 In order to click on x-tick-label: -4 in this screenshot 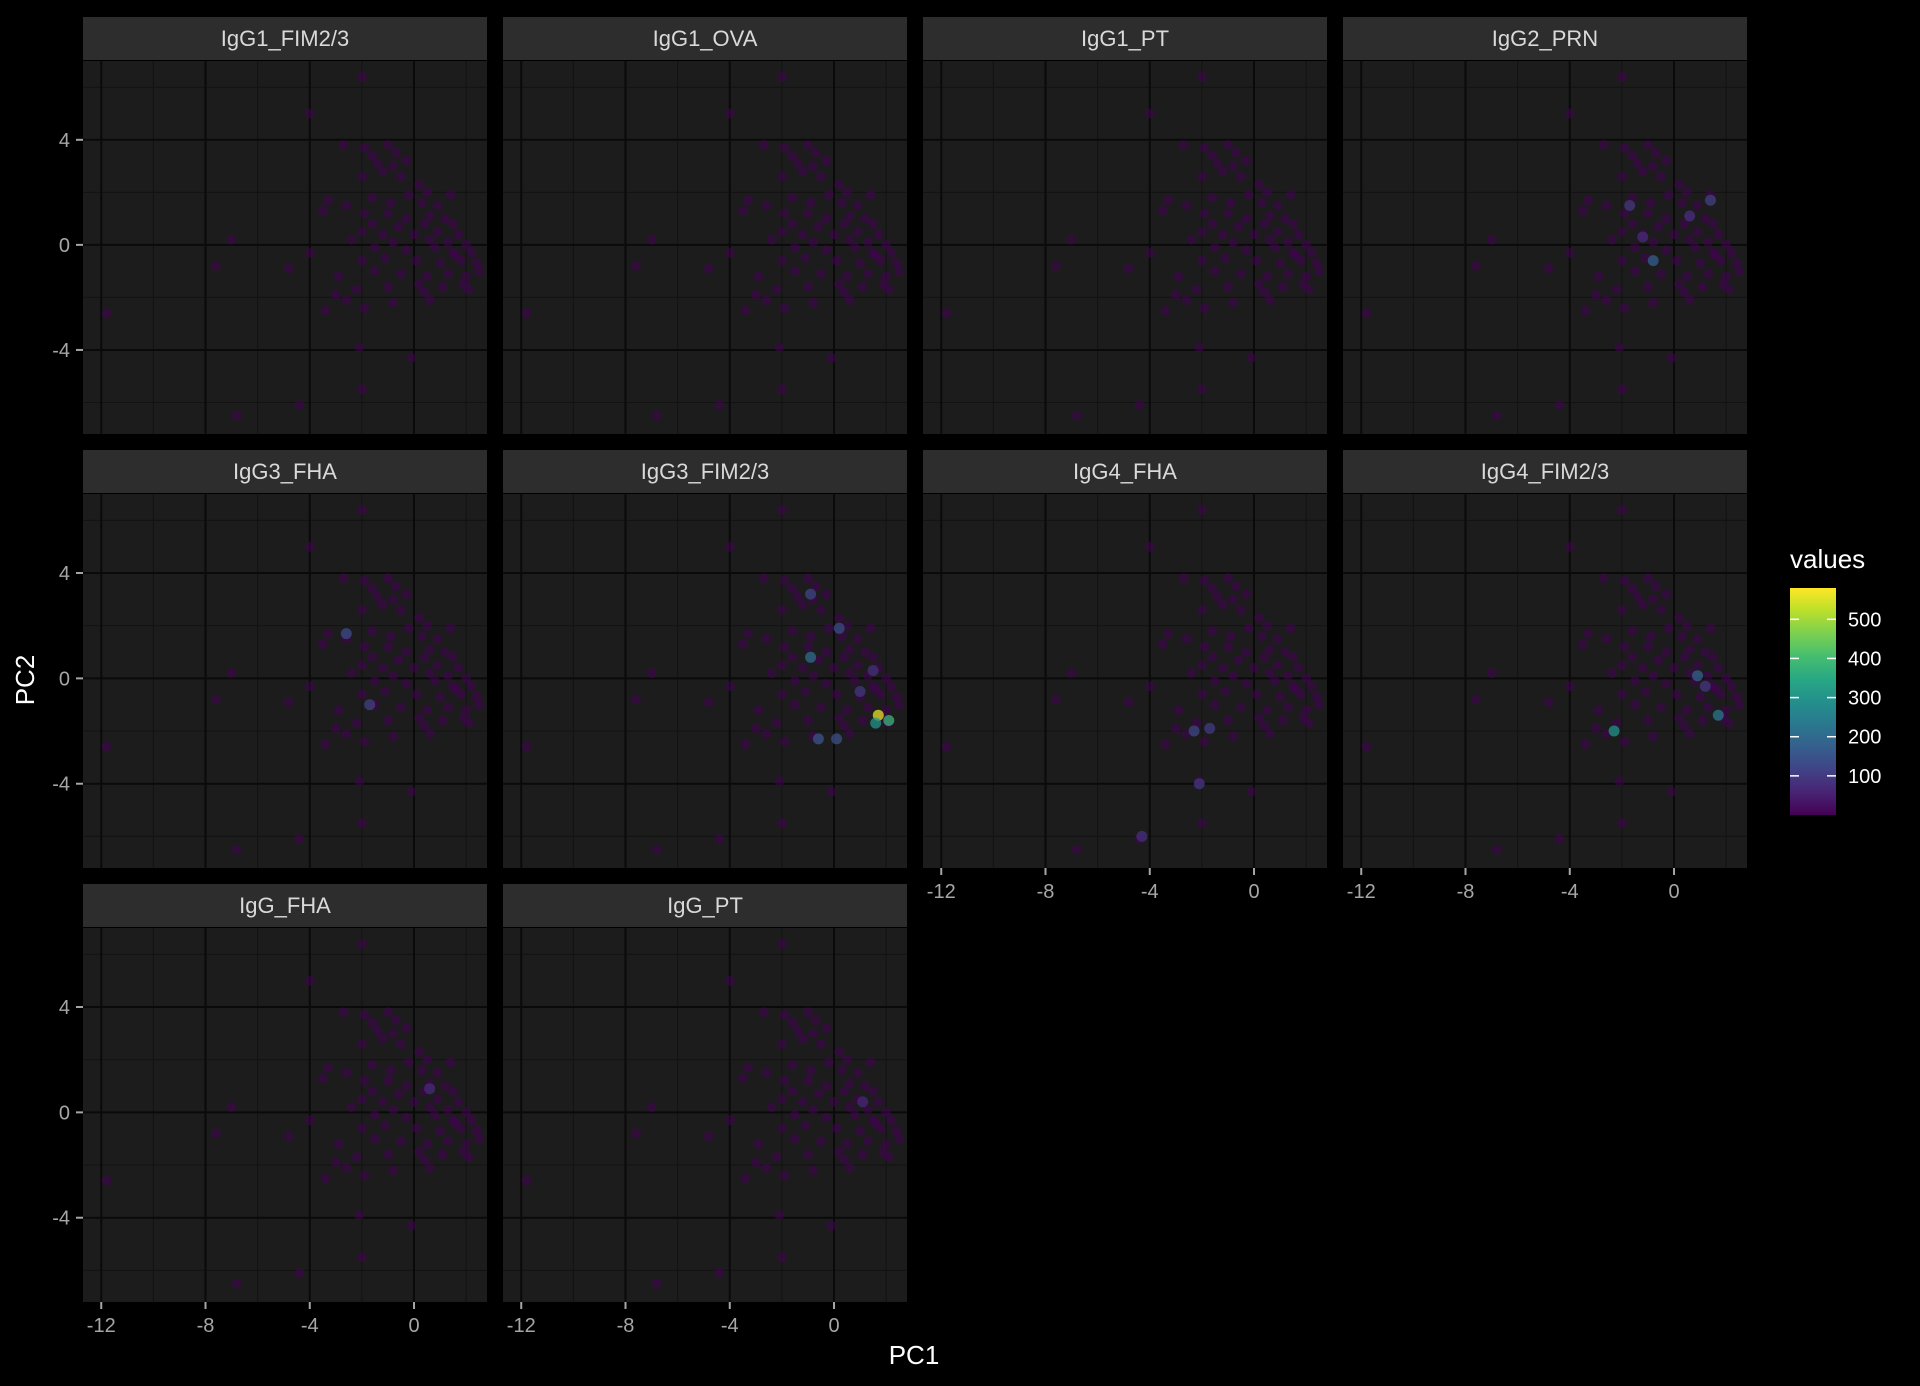, I will do `click(730, 1326)`.